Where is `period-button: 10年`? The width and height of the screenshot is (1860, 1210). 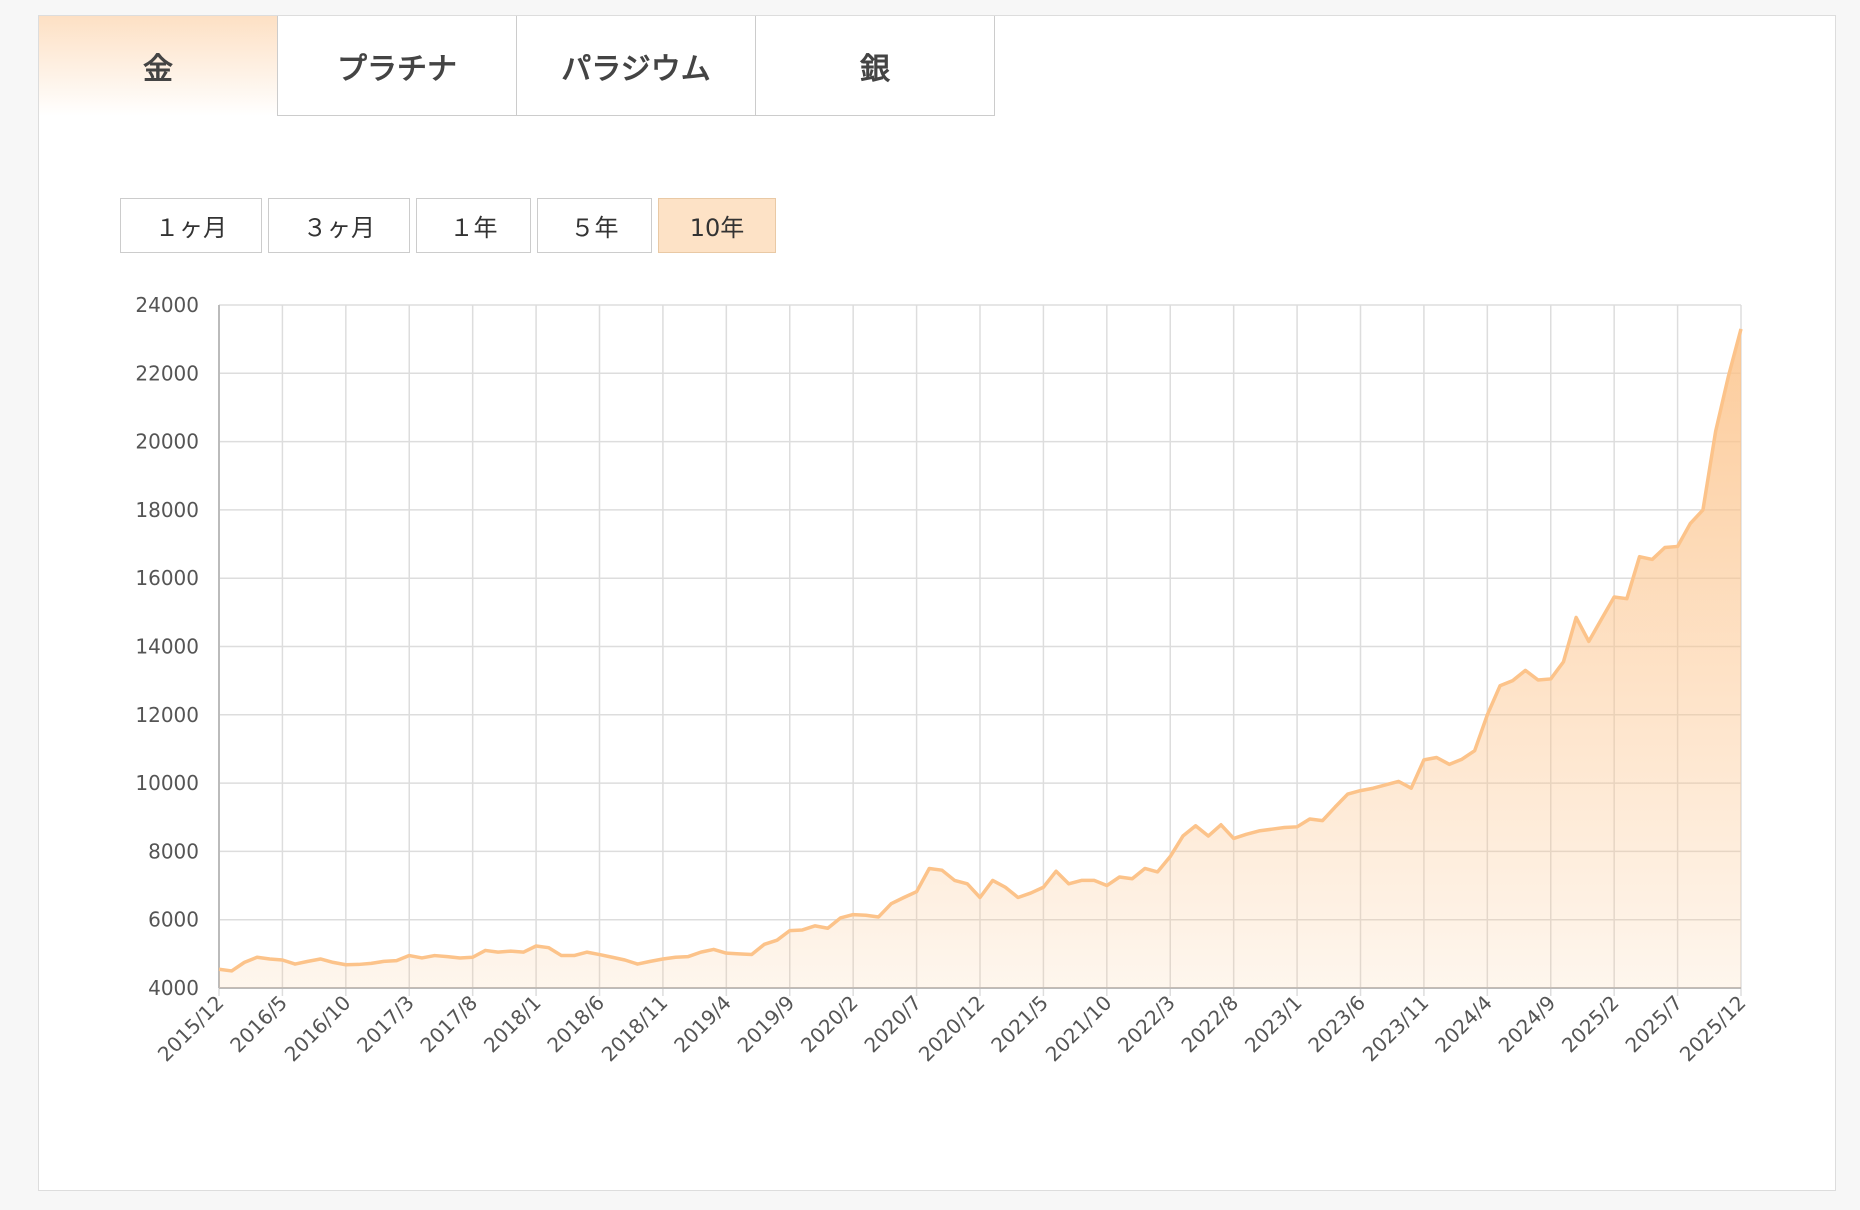
period-button: 10年 is located at coordinates (717, 225).